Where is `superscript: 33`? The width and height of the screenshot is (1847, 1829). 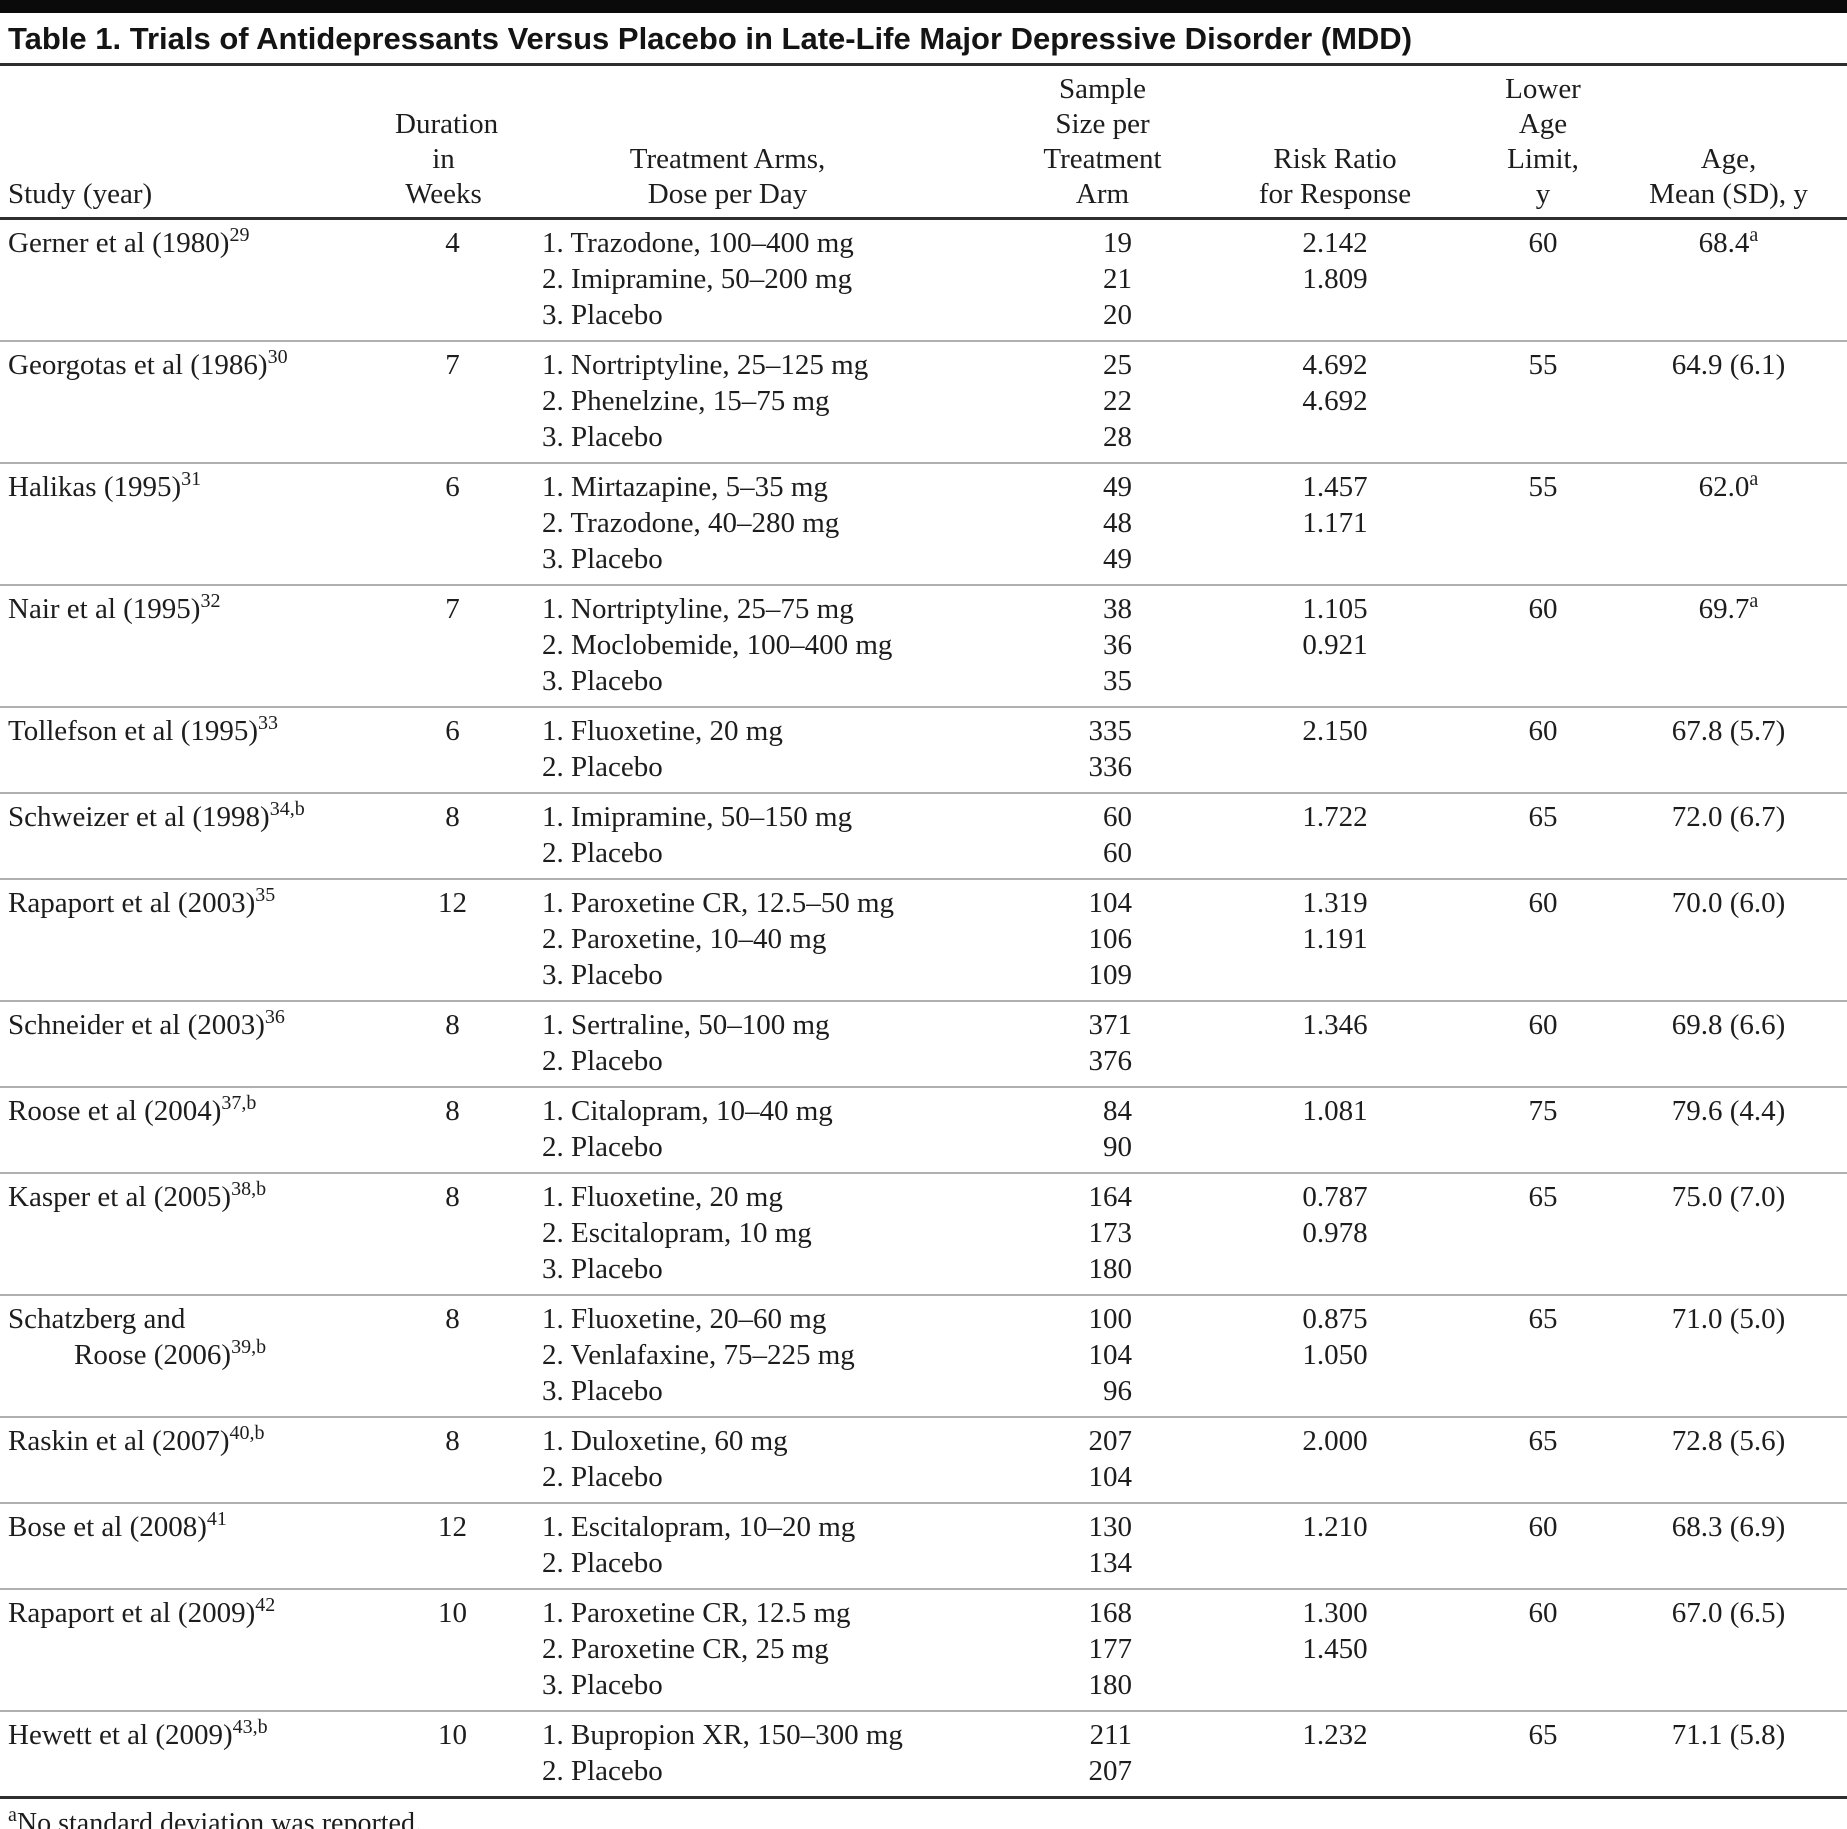 superscript: 33 is located at coordinates (268, 723).